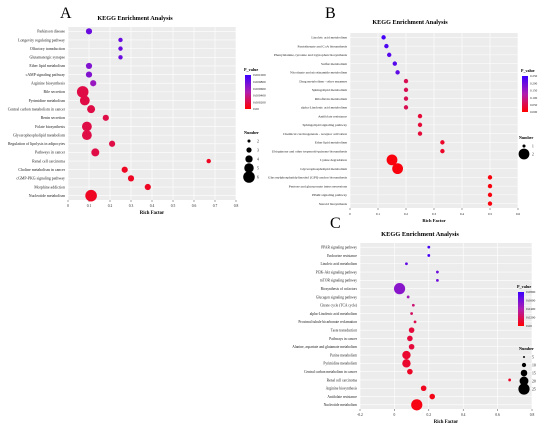  What do you see at coordinates (529, 326) in the screenshot?
I see `color-legend-tick: 0.00` at bounding box center [529, 326].